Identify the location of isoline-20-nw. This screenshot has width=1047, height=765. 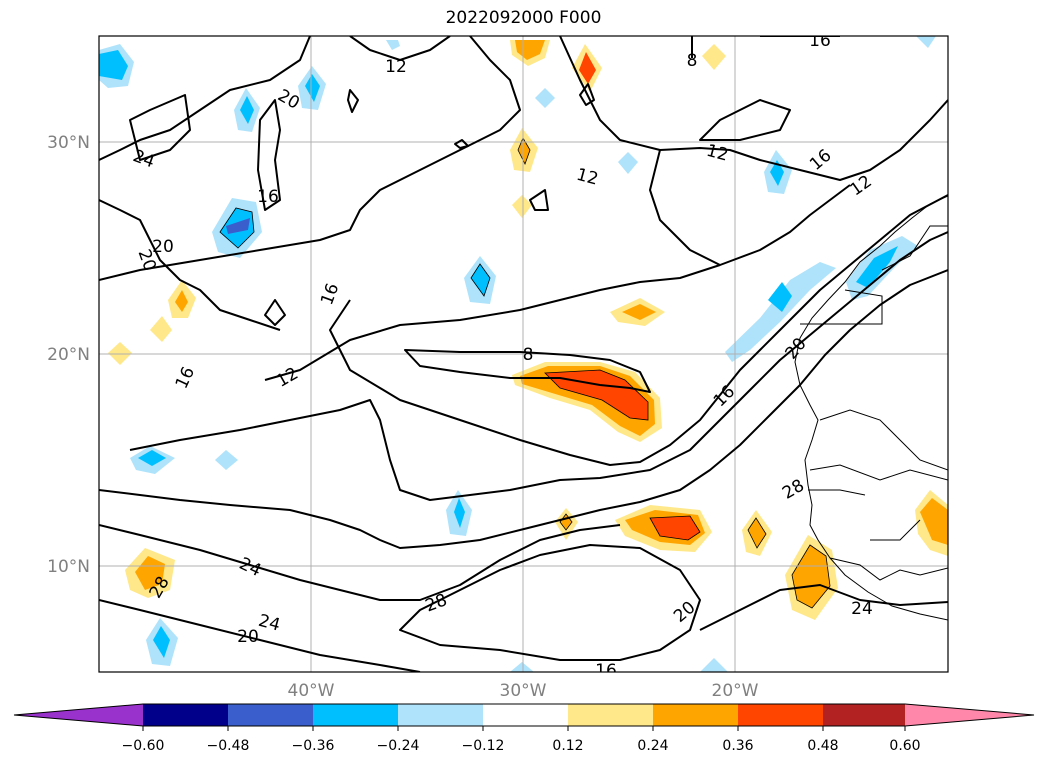
(190, 265).